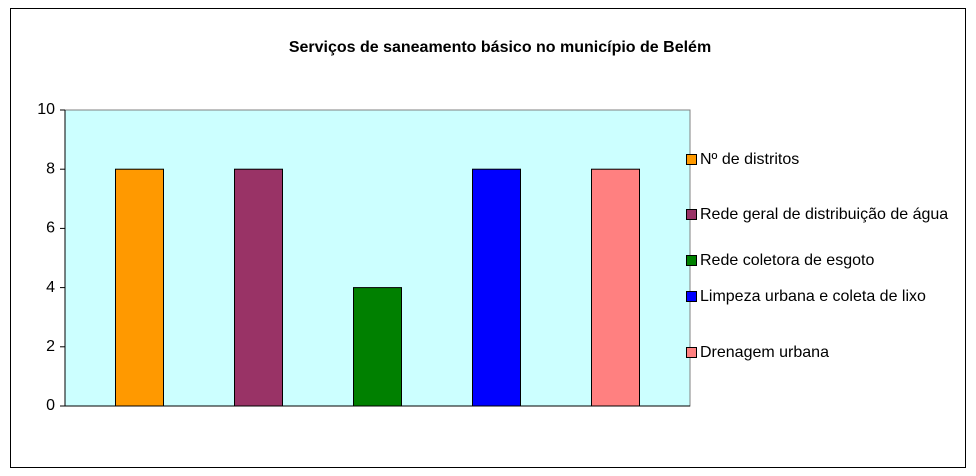 This screenshot has height=476, width=976. What do you see at coordinates (824, 214) in the screenshot?
I see `legend-label: Rede geral de distribuição de água` at bounding box center [824, 214].